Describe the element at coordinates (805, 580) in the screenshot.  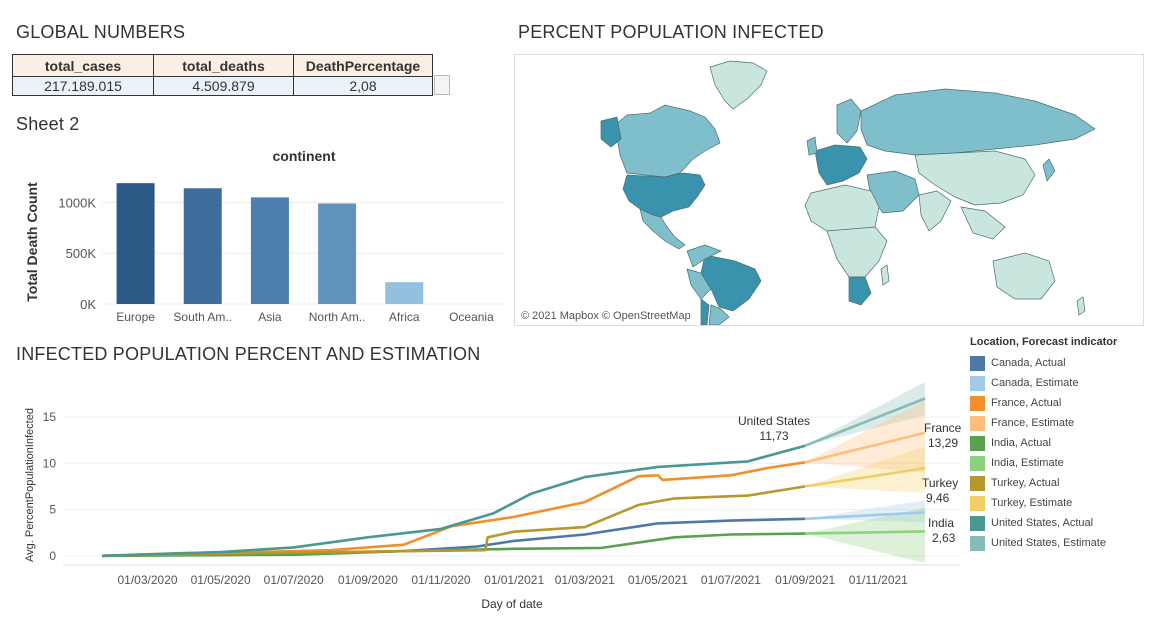
I see `line-x-tick-label: 01/09/2021` at that location.